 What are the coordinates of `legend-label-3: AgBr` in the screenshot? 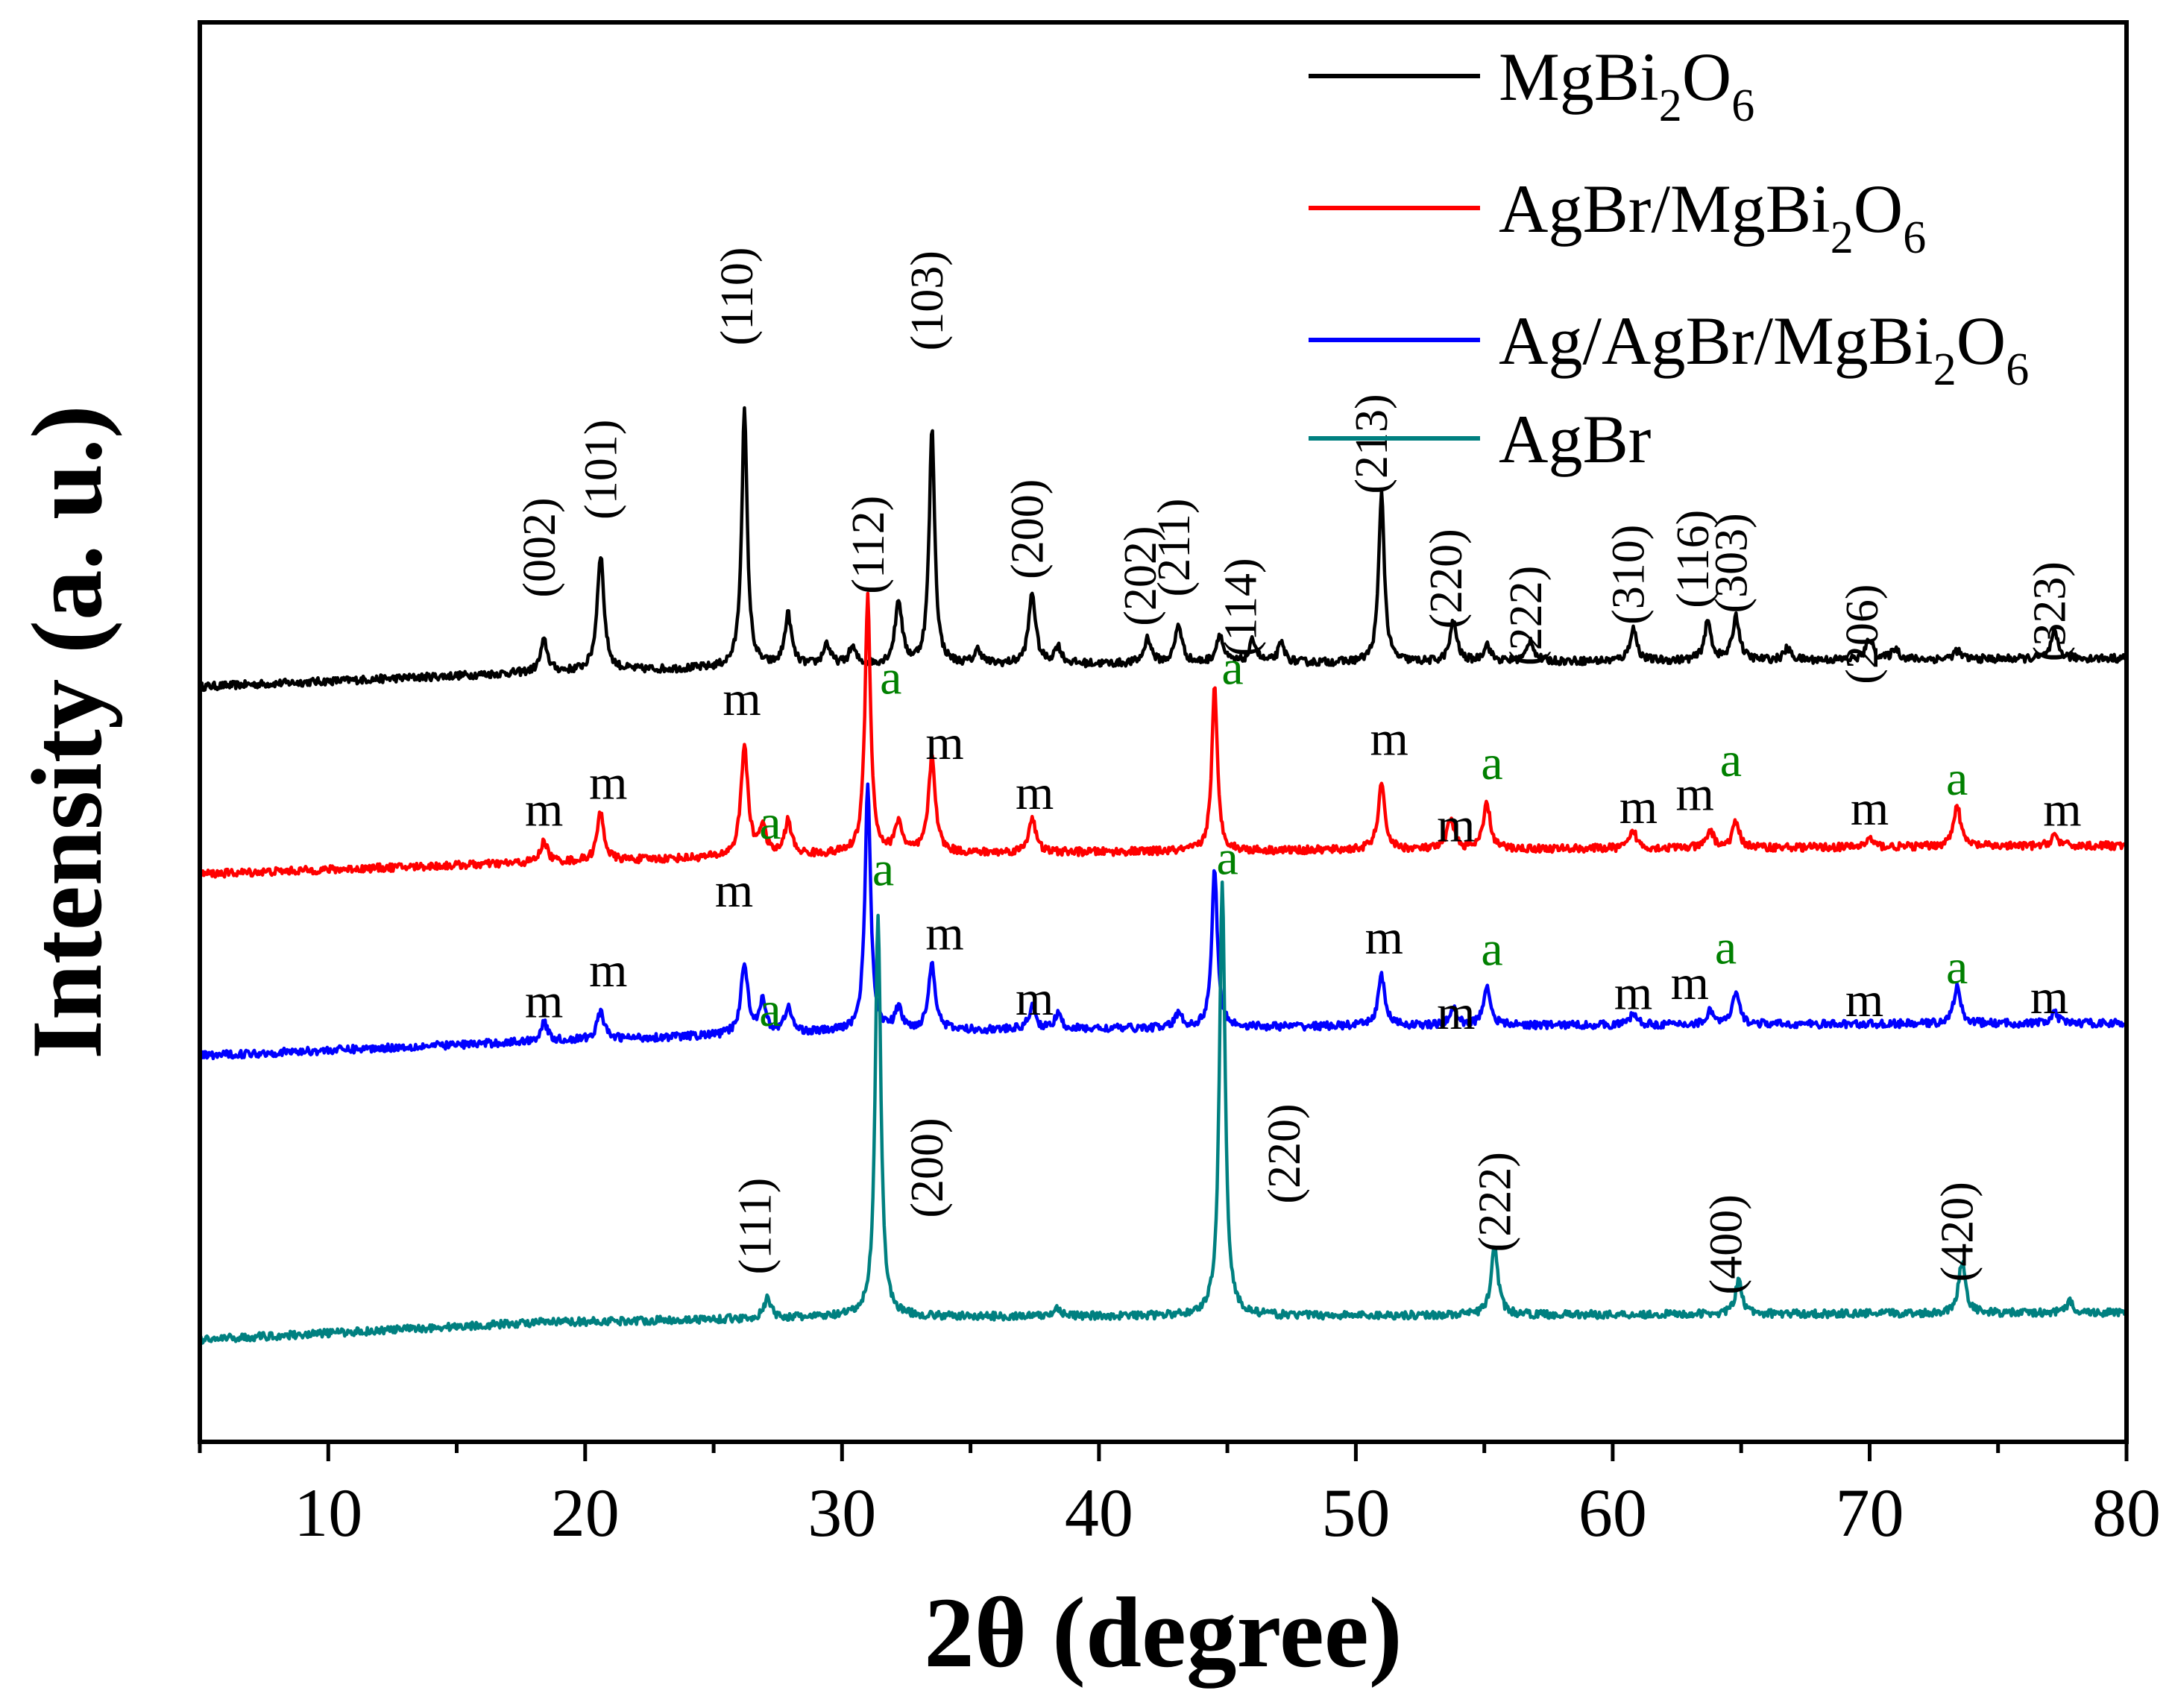 It's located at (1575, 439).